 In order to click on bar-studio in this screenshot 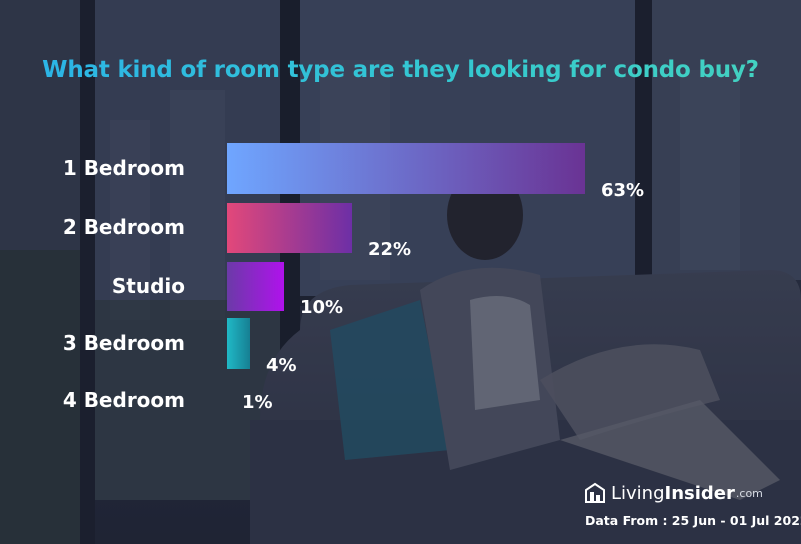, I will do `click(255, 286)`.